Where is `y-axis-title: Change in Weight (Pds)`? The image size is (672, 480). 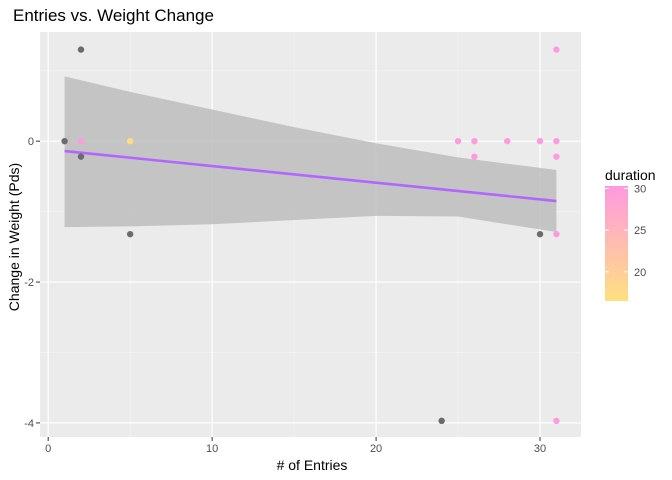 y-axis-title: Change in Weight (Pds) is located at coordinates (14, 237).